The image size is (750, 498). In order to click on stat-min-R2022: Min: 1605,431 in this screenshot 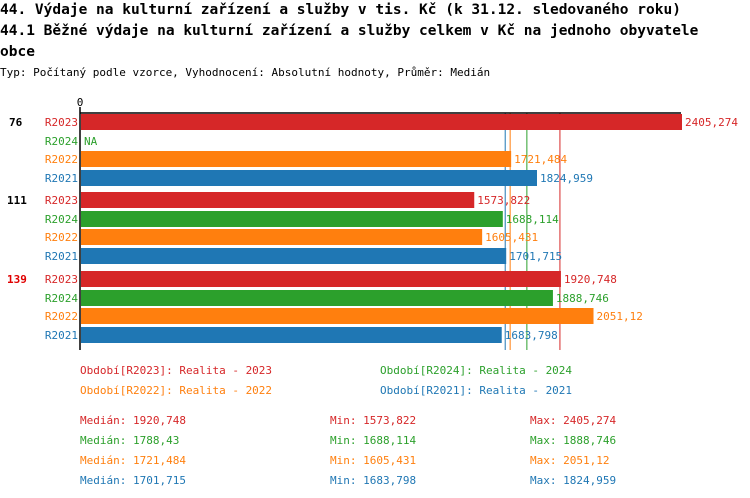, I will do `click(373, 460)`.